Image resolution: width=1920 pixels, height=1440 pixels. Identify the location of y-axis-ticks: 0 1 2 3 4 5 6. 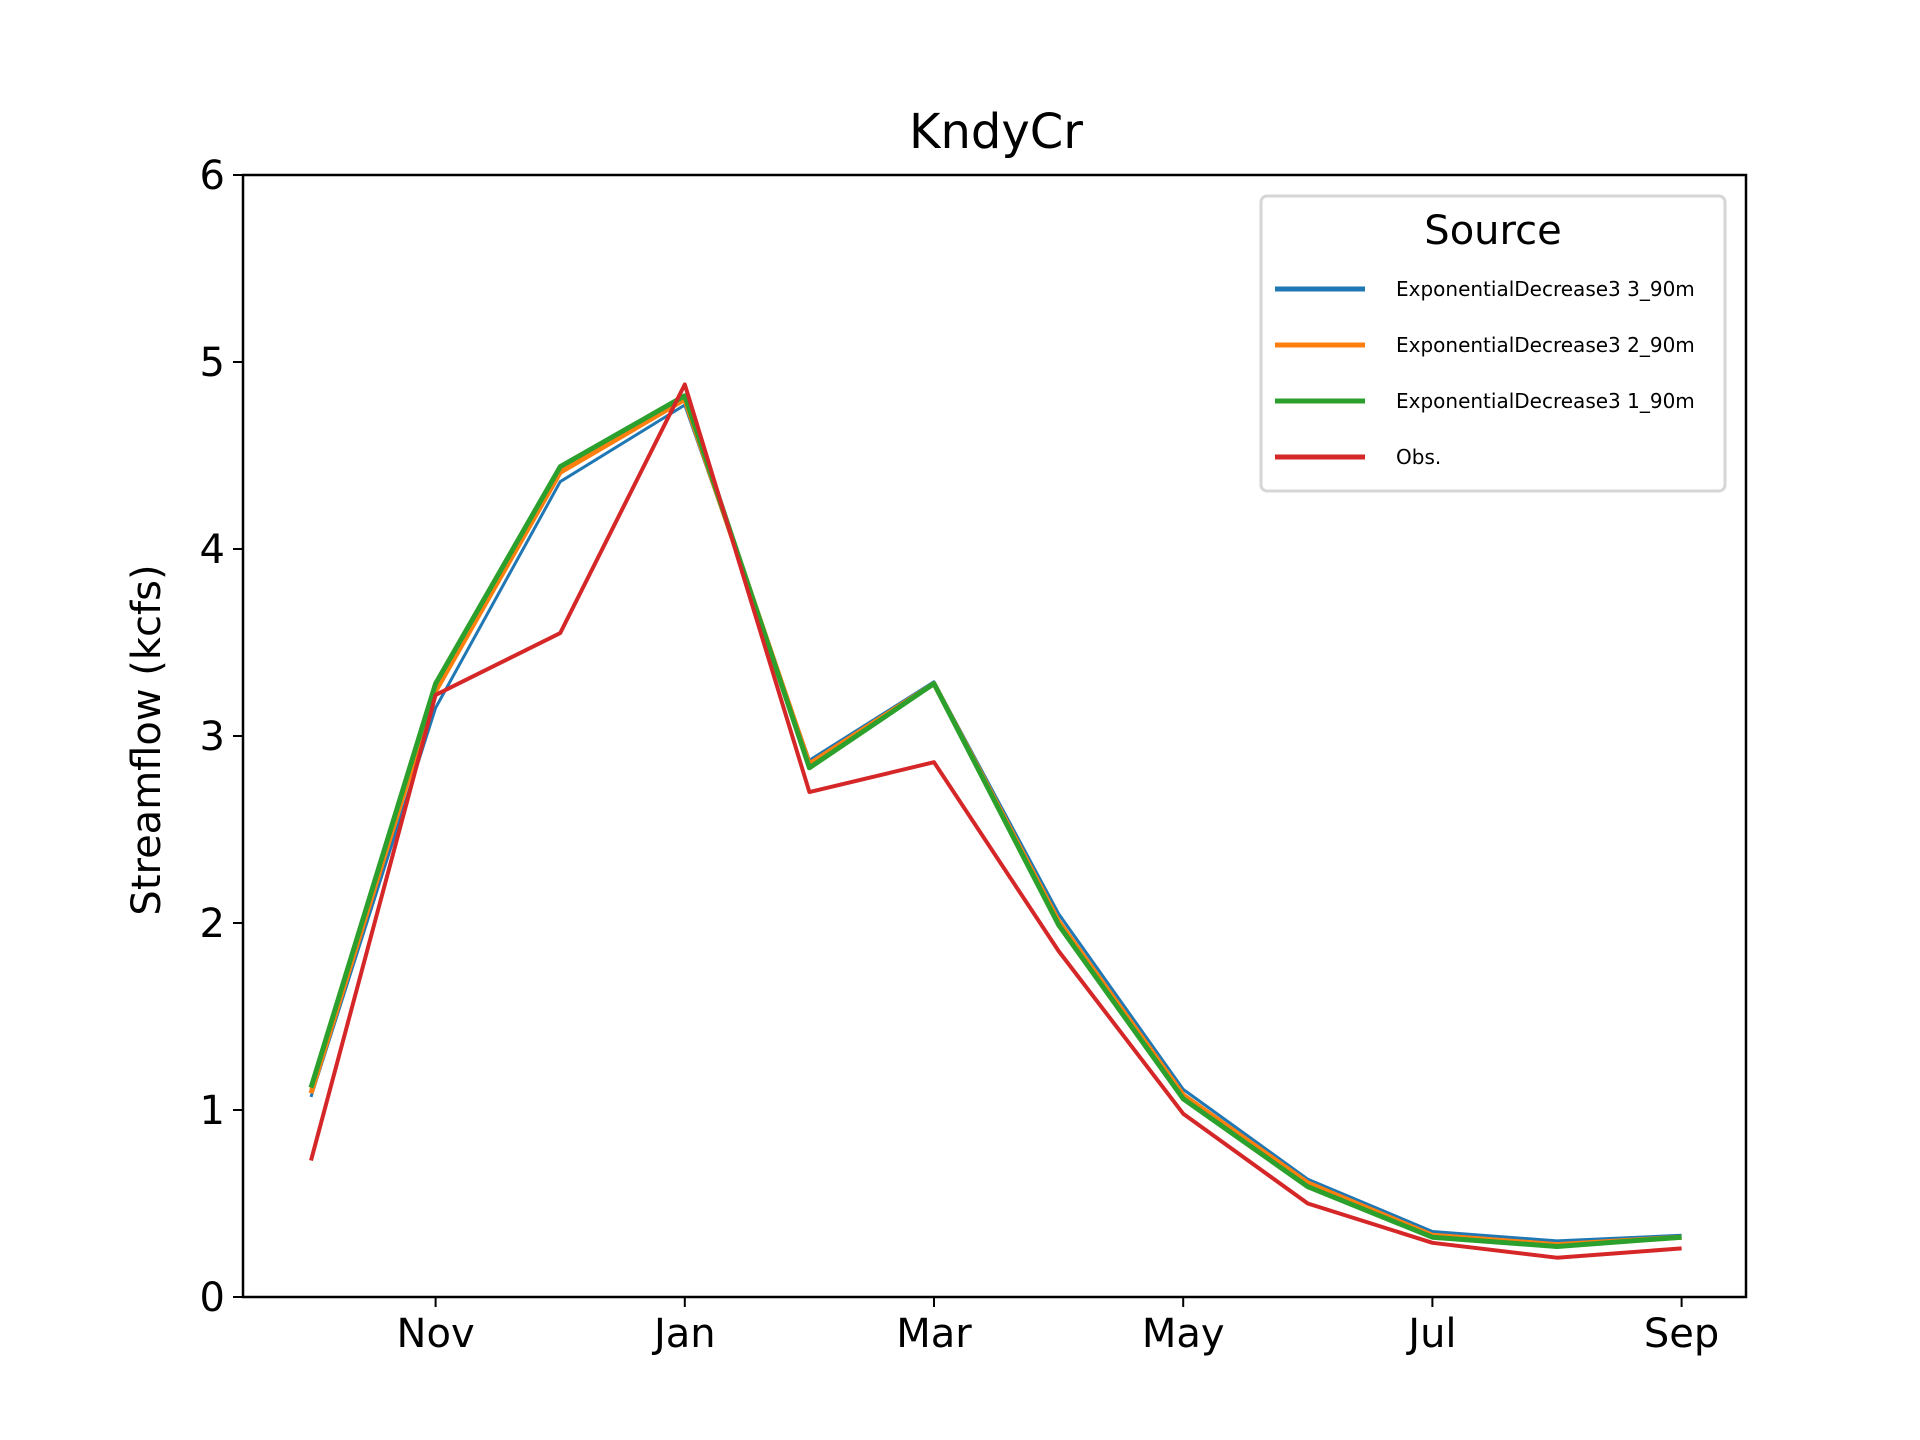
(221, 737).